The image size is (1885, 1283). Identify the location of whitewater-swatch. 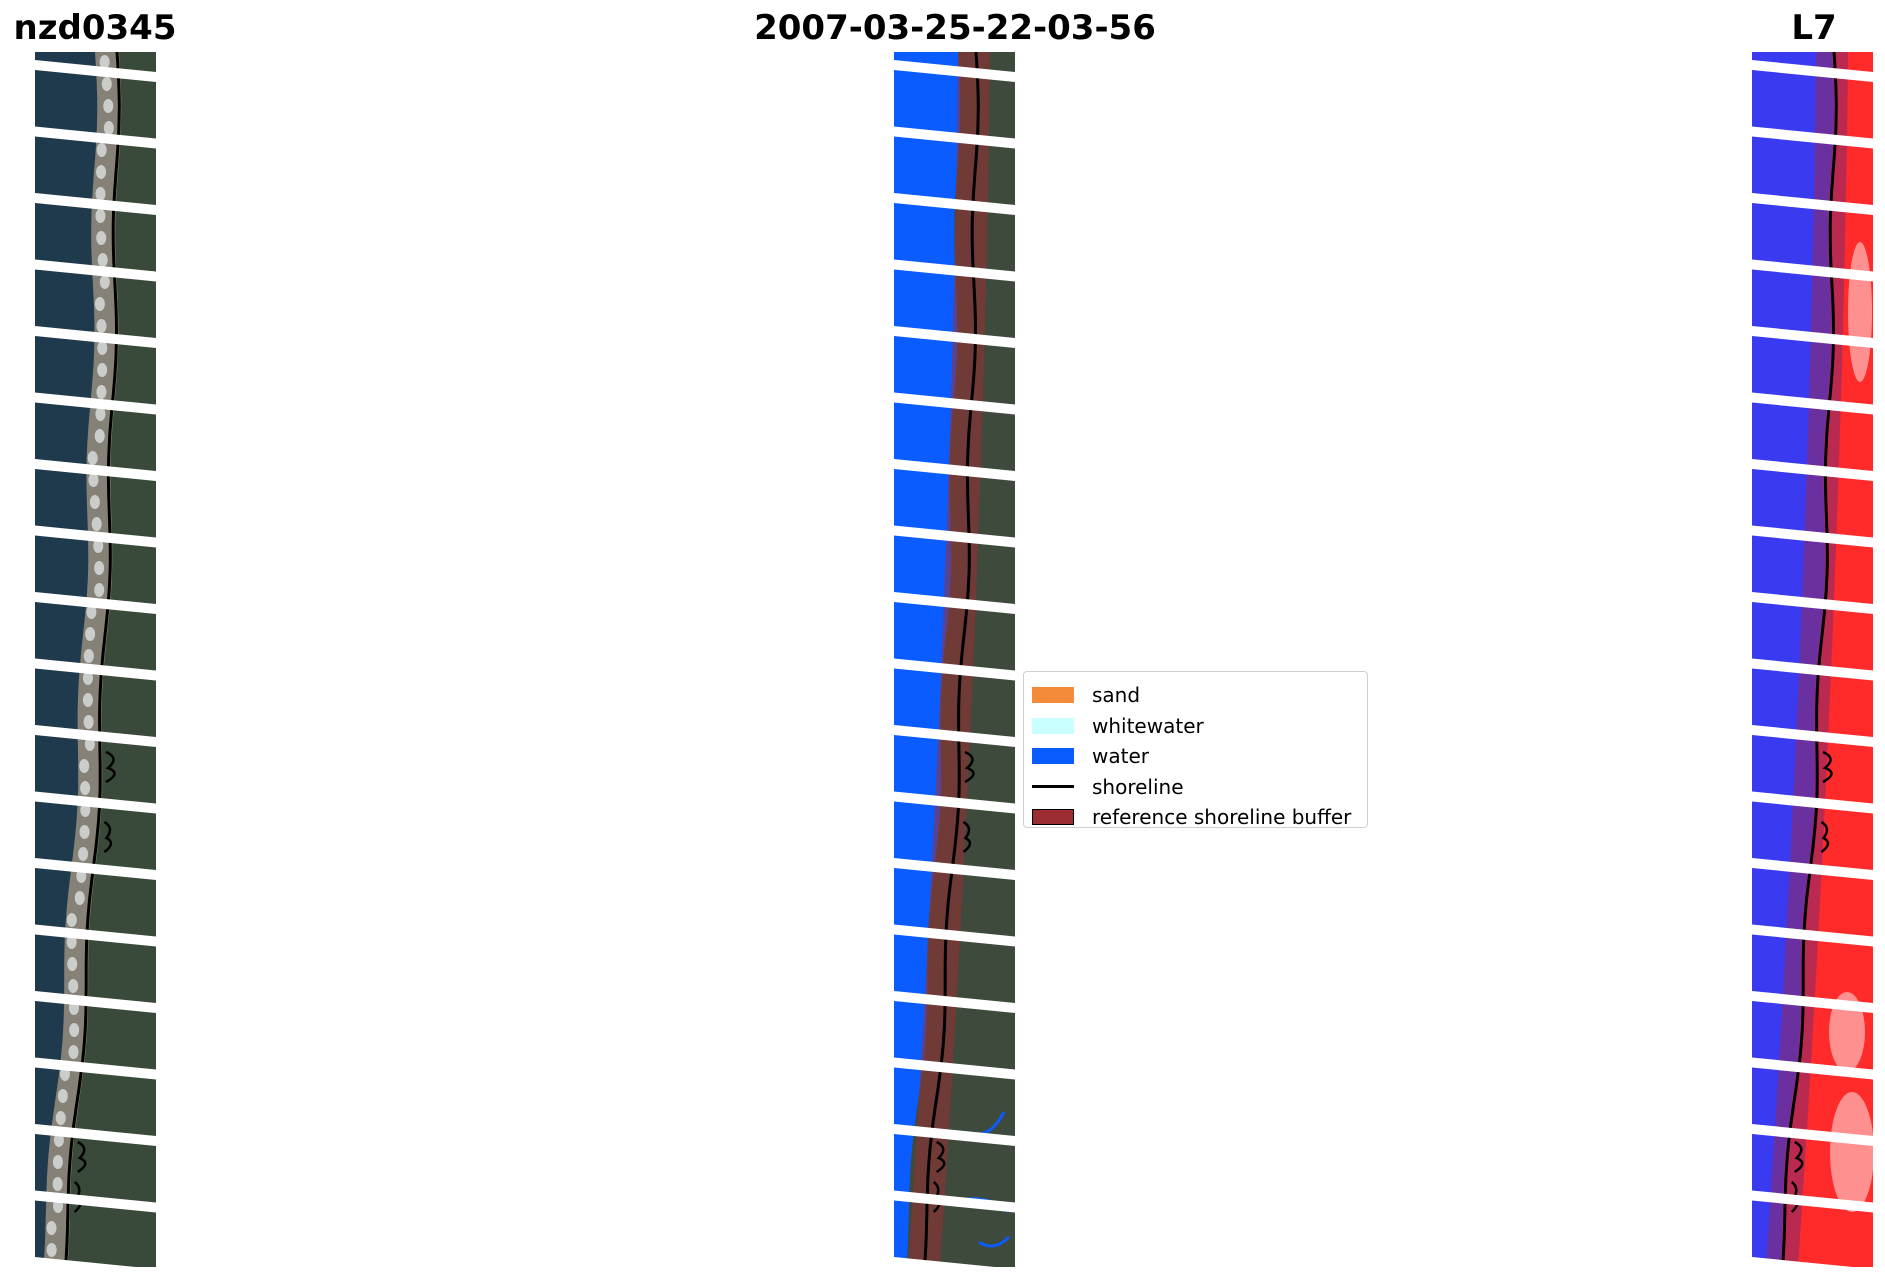
(1053, 725).